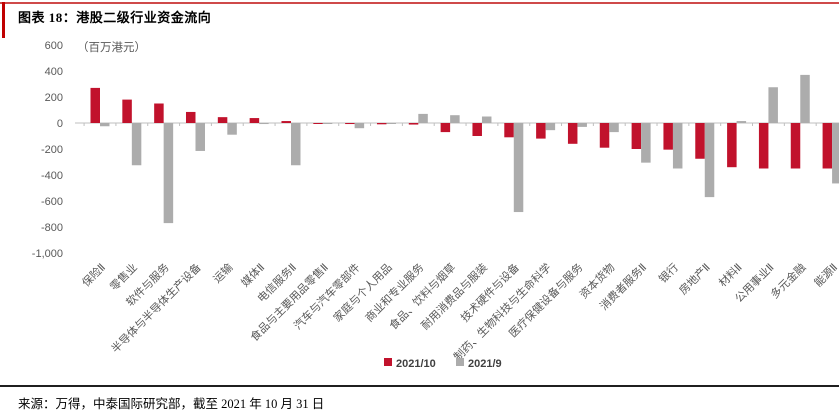  What do you see at coordinates (52, 202) in the screenshot?
I see `y-tick-label: -600` at bounding box center [52, 202].